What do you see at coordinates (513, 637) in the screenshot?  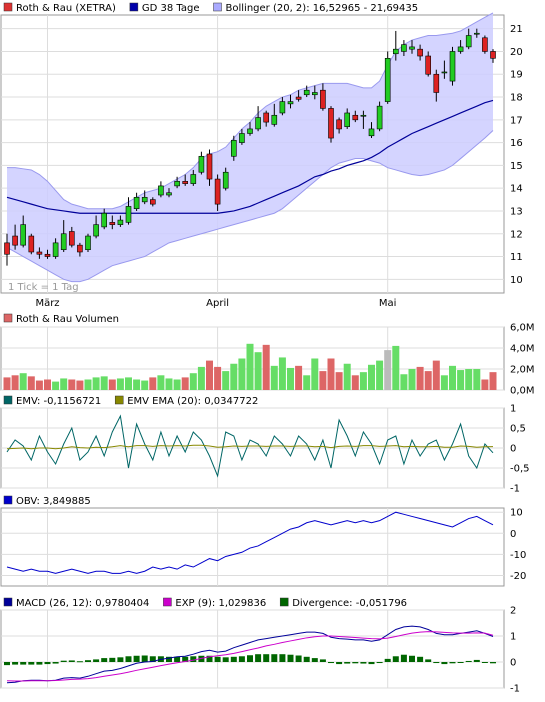 I see `y-tick-label: 1` at bounding box center [513, 637].